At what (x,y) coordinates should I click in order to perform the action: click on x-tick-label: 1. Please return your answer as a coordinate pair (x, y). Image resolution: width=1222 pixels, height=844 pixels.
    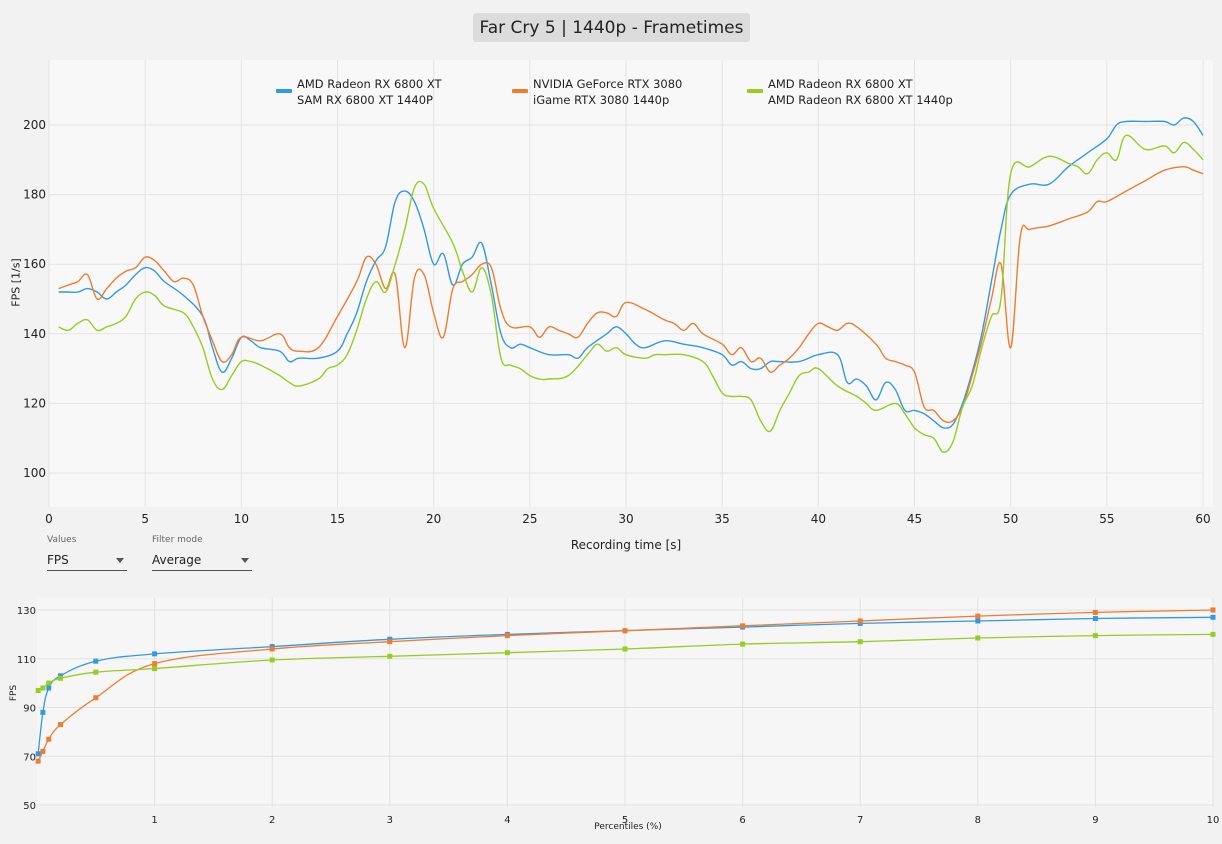
    Looking at the image, I should click on (154, 820).